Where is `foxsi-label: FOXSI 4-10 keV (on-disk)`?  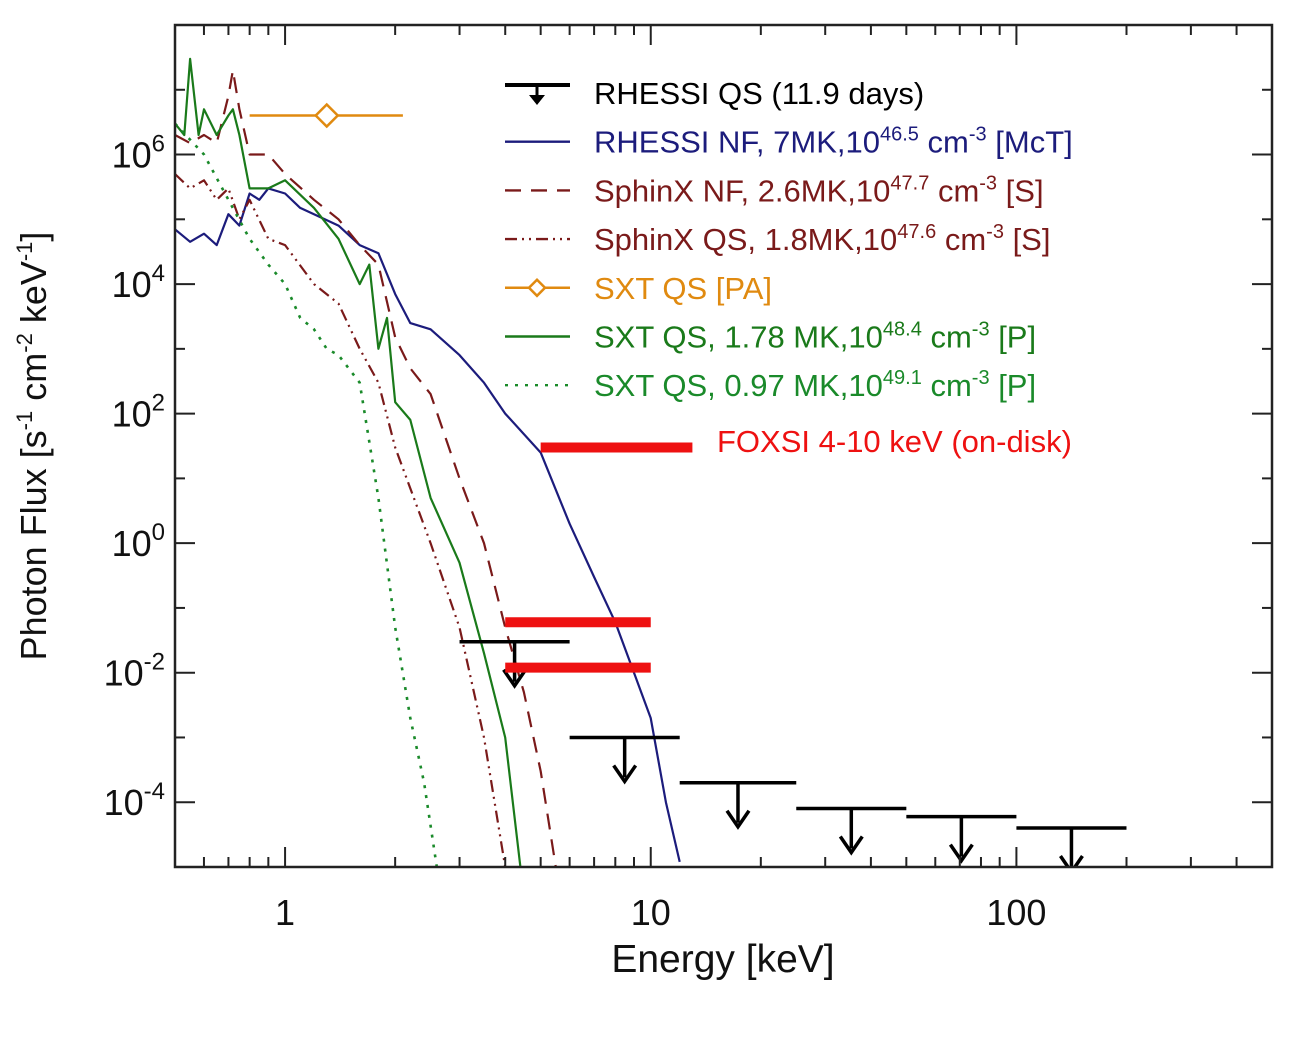
foxsi-label: FOXSI 4-10 keV (on-disk) is located at coordinates (894, 441).